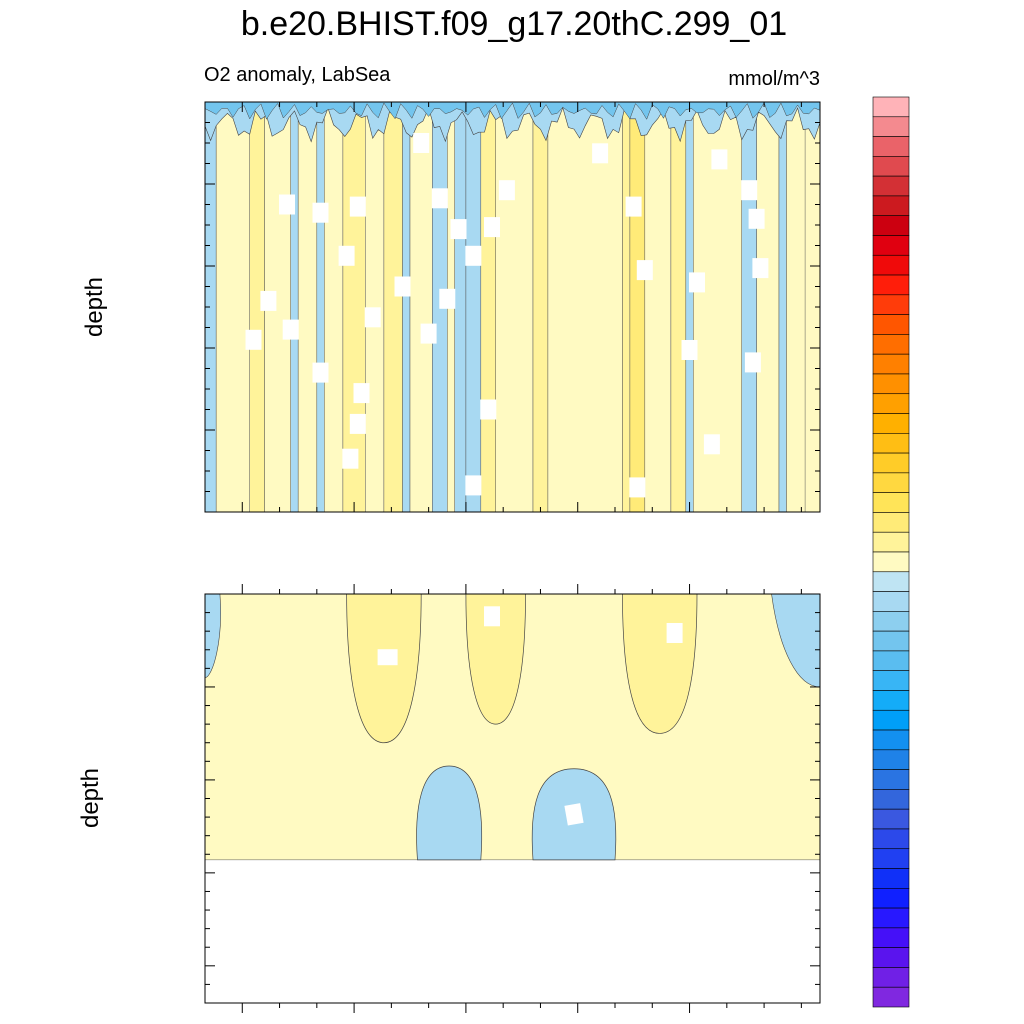 The width and height of the screenshot is (1024, 1024). What do you see at coordinates (212, 635) in the screenshot?
I see `lower-negative-patch-left` at bounding box center [212, 635].